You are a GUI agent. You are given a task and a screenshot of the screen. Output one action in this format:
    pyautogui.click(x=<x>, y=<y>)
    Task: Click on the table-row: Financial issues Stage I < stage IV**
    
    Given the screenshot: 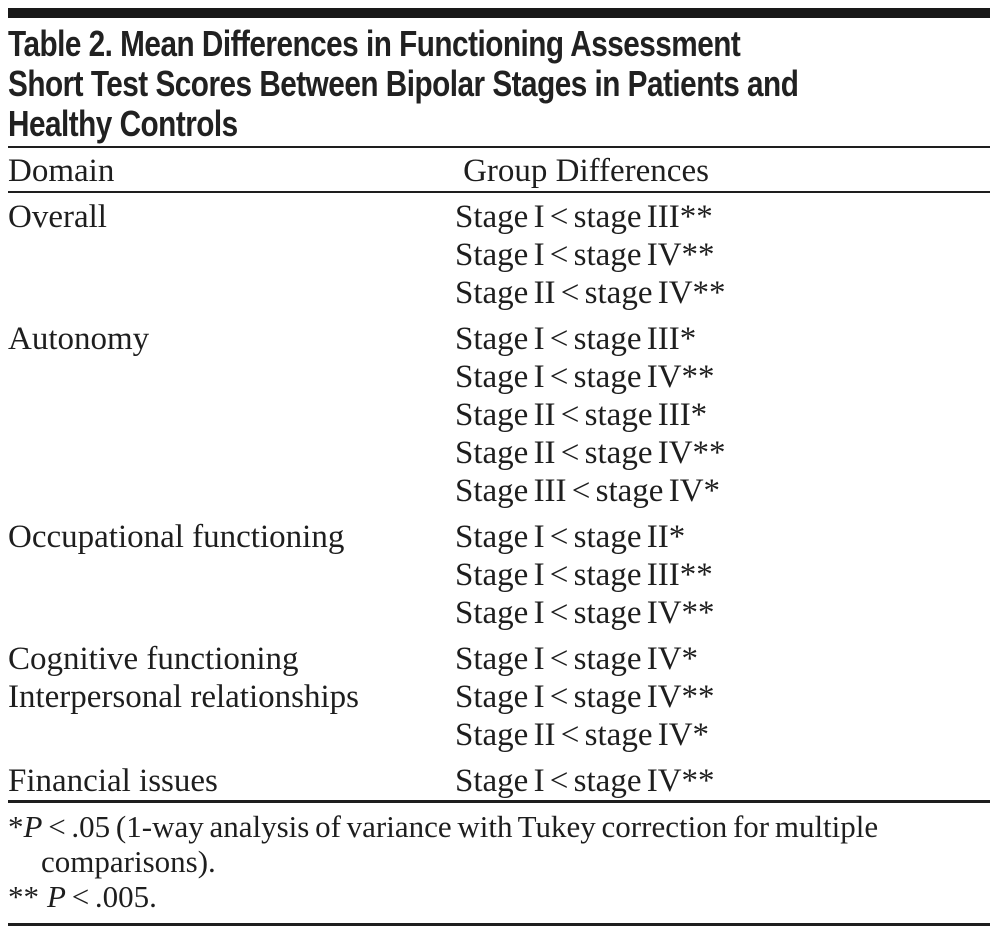 What is the action you would take?
    pyautogui.click(x=499, y=781)
    